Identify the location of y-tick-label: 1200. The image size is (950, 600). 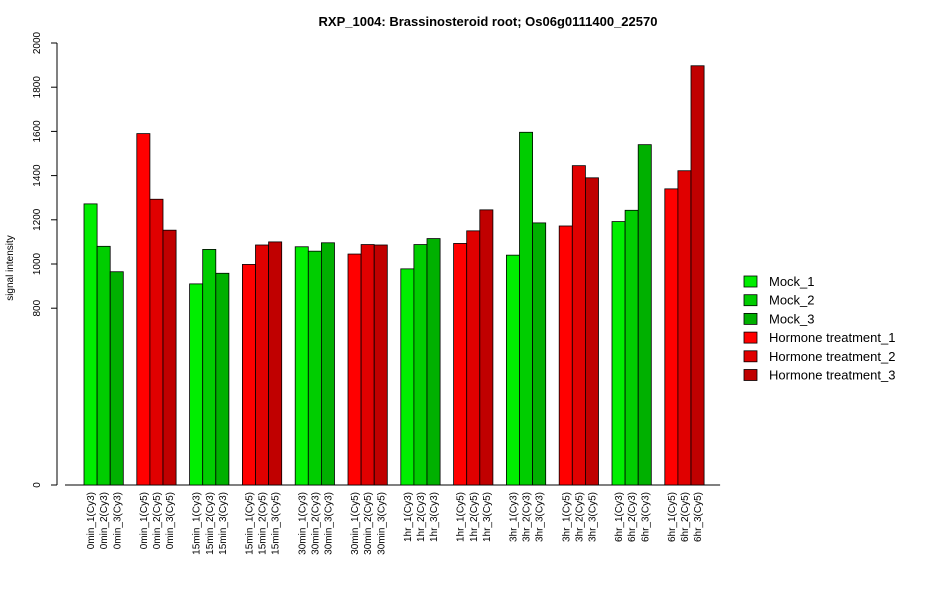
(37, 219).